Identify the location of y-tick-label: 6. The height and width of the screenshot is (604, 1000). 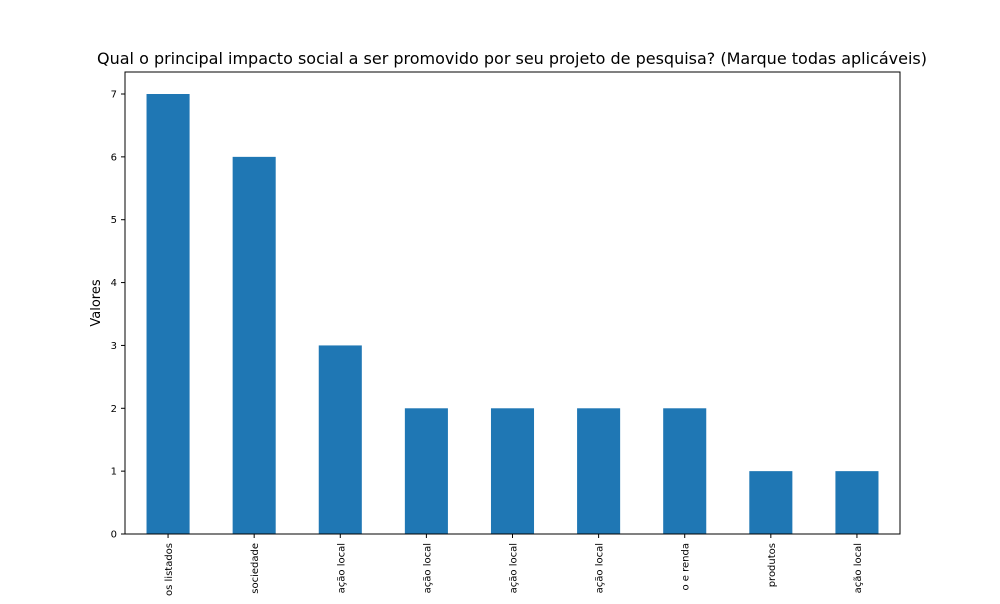
(114, 157).